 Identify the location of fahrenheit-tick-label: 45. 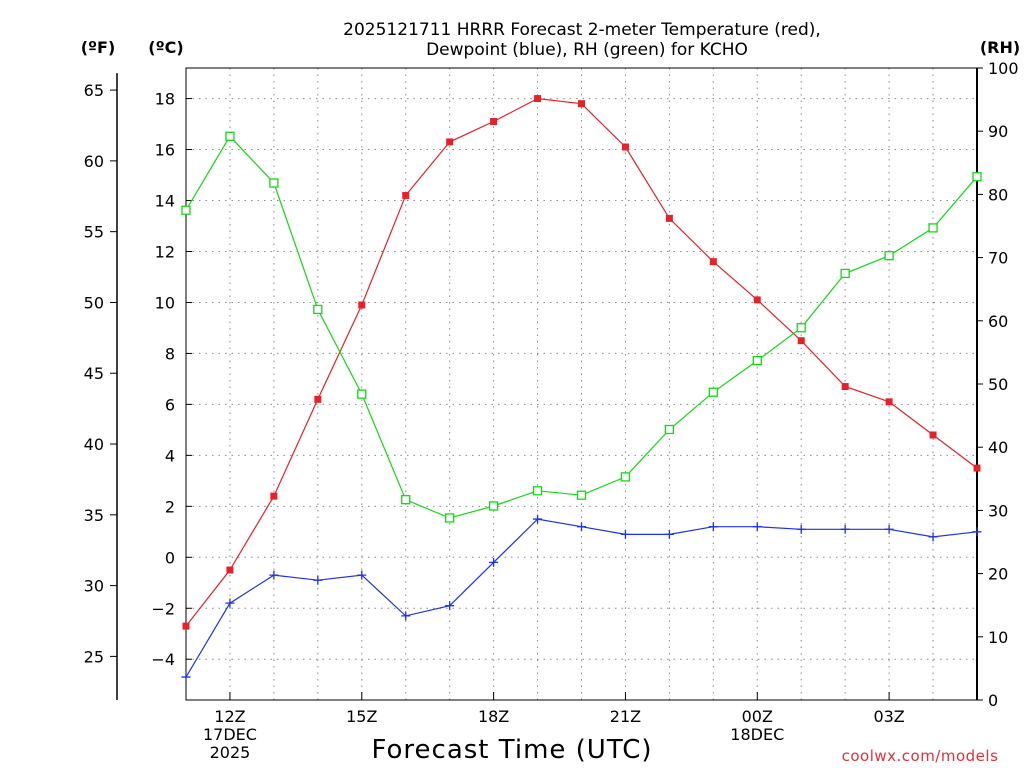
(94, 373).